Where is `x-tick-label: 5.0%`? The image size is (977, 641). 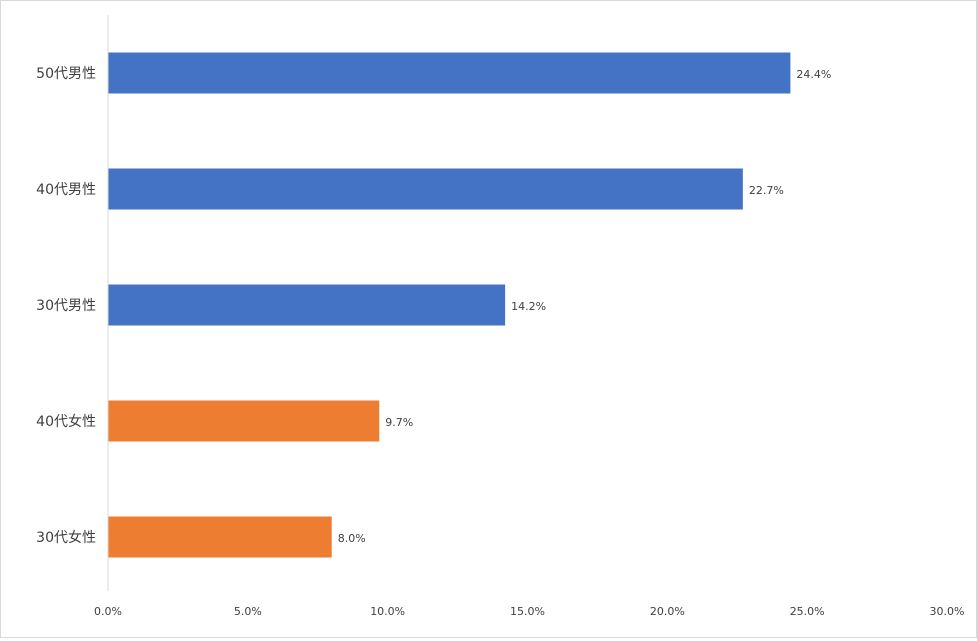
x-tick-label: 5.0% is located at coordinates (248, 611).